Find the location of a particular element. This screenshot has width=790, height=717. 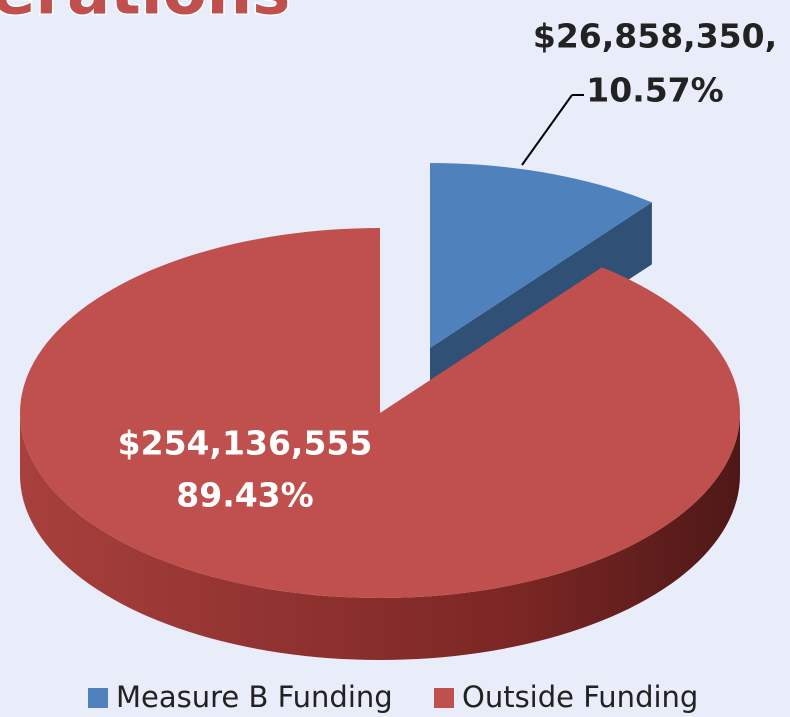

data-label: 89.43% is located at coordinates (244, 495).